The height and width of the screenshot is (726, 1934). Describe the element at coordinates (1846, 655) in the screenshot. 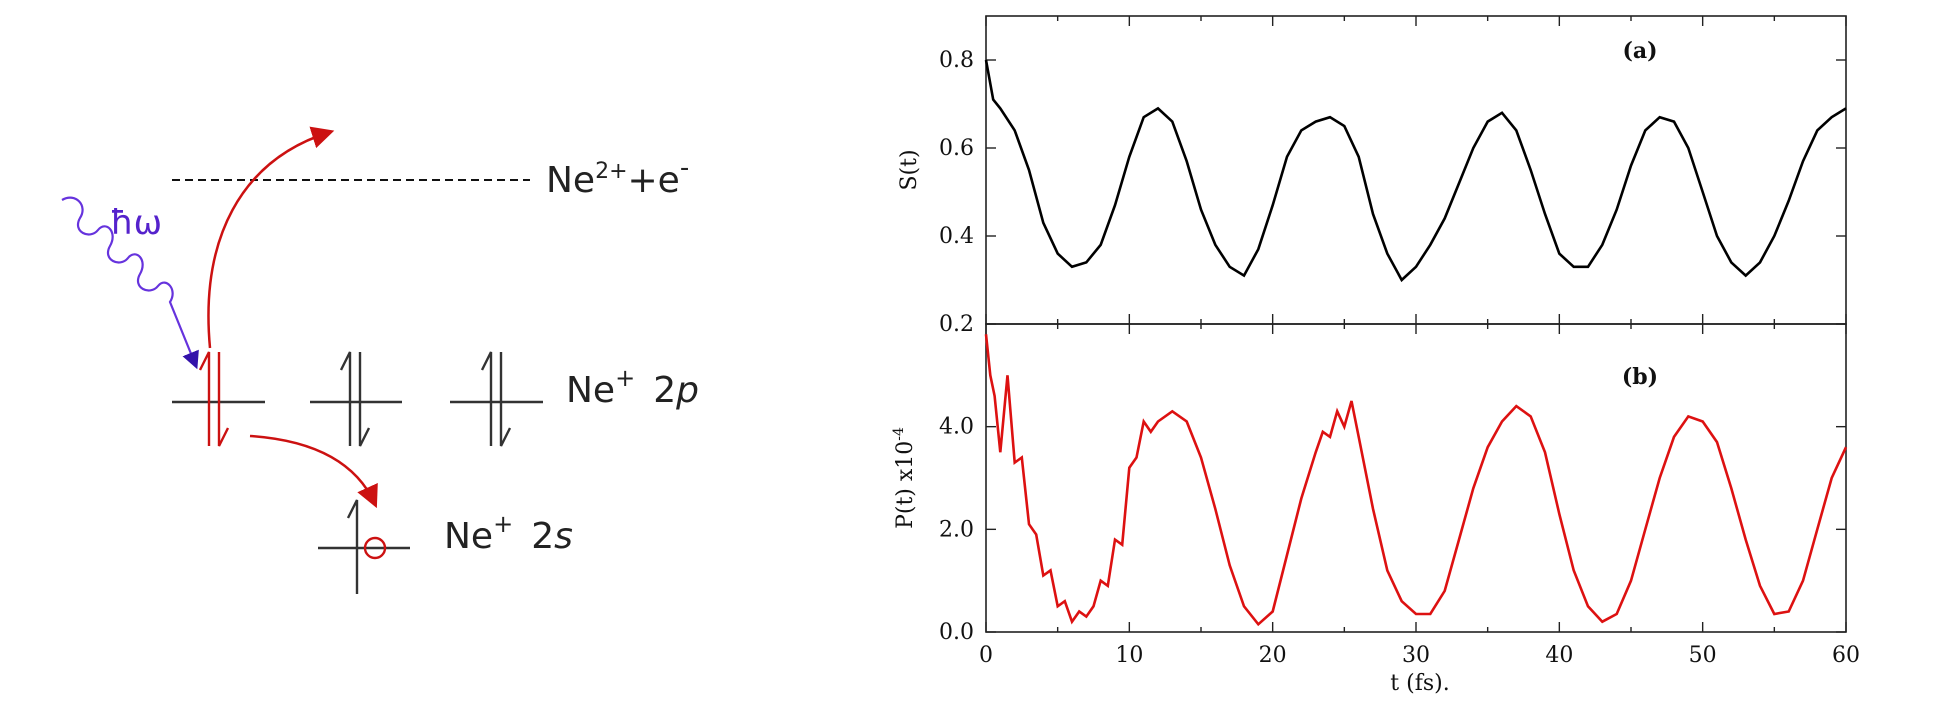

I see `x-tick-label: 60` at that location.